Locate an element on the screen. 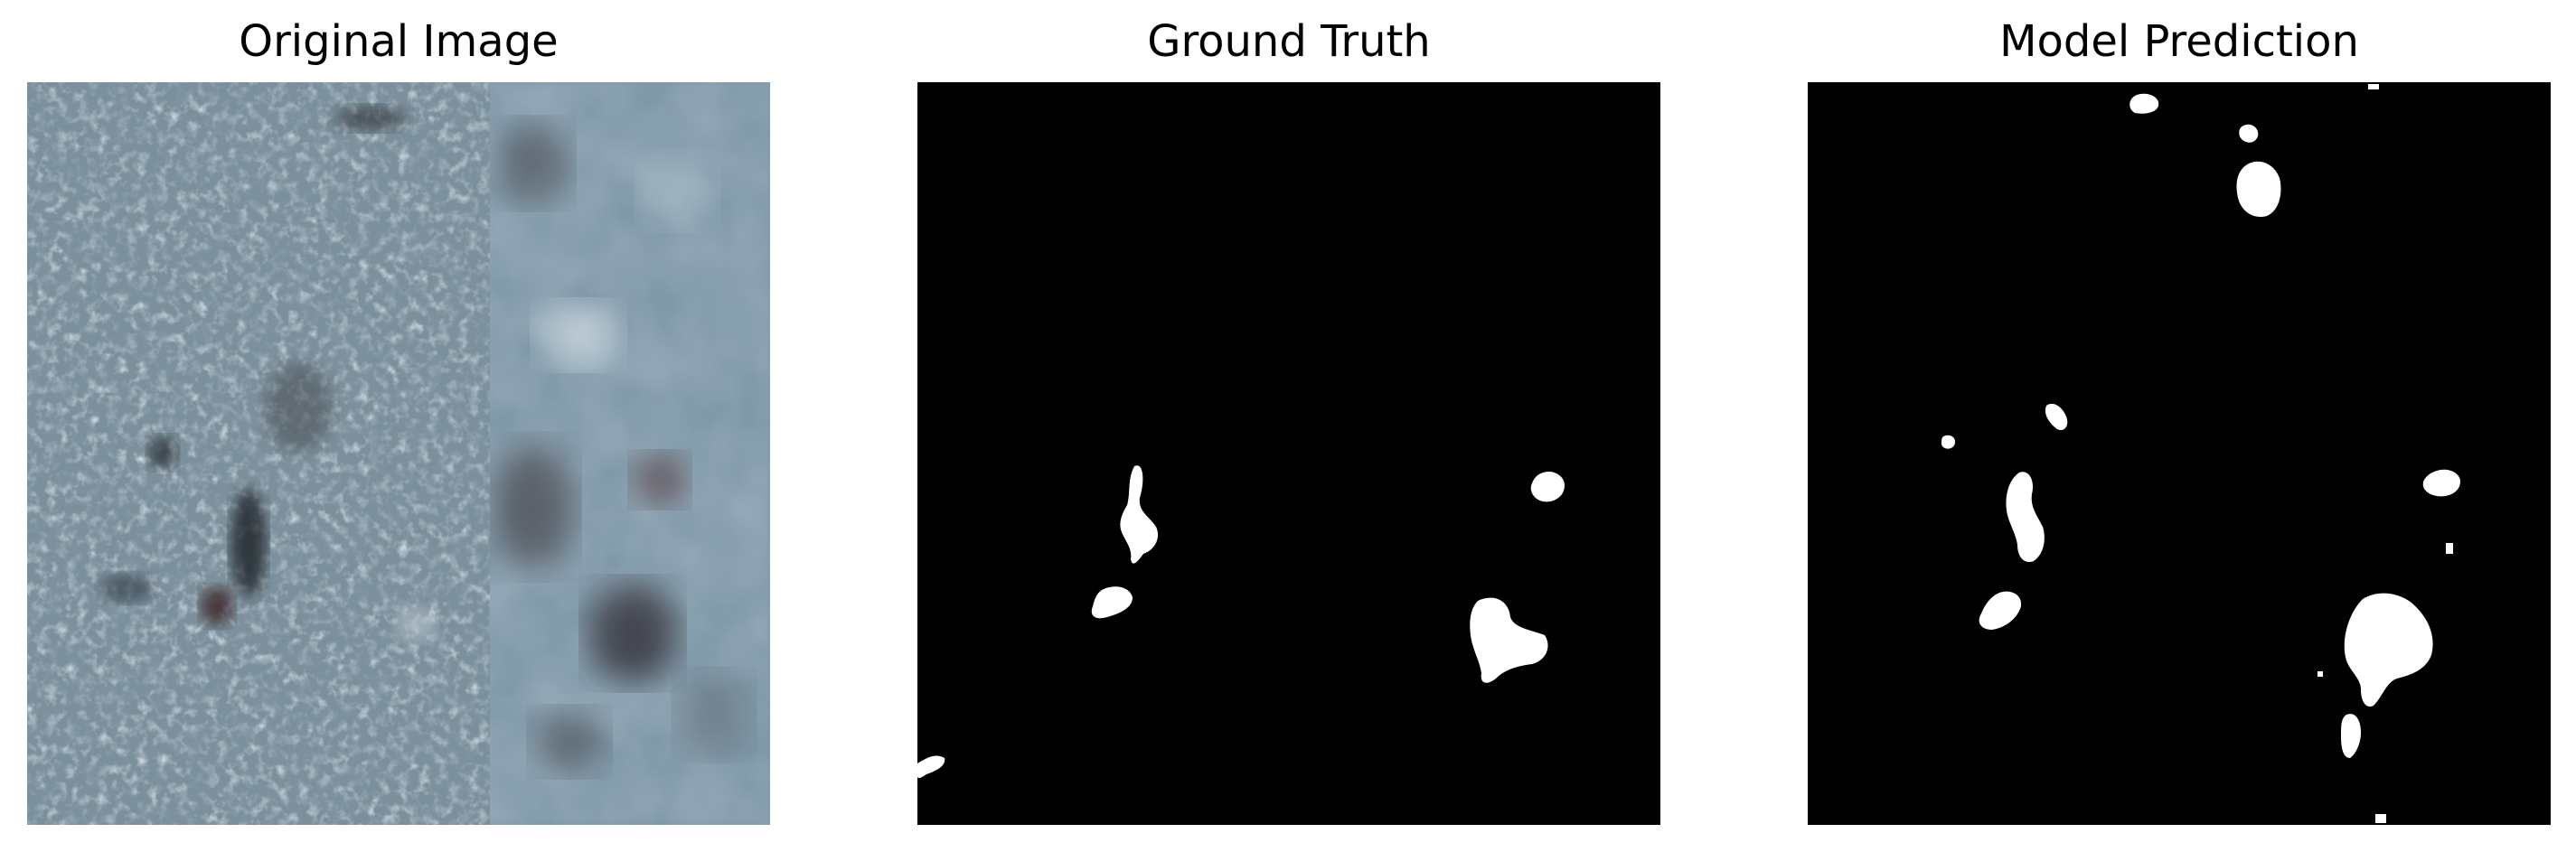  panel-title: Ground Truth is located at coordinates (1289, 41).